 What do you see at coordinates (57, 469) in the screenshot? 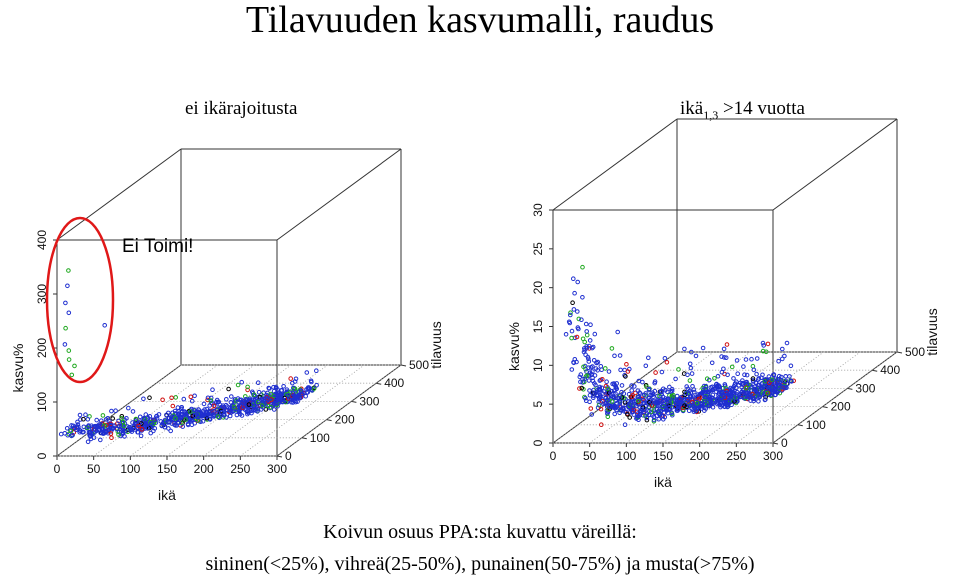
I see `x-tick-label: 0` at bounding box center [57, 469].